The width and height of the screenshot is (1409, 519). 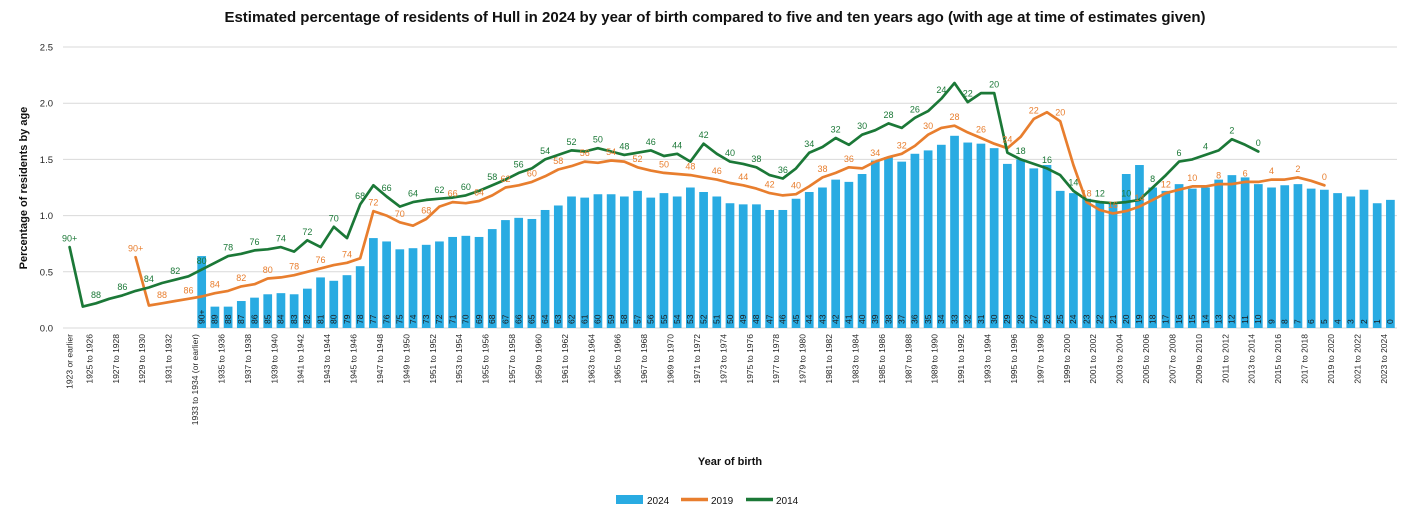 I want to click on line-age-label-2019: 4, so click(x=1271, y=171).